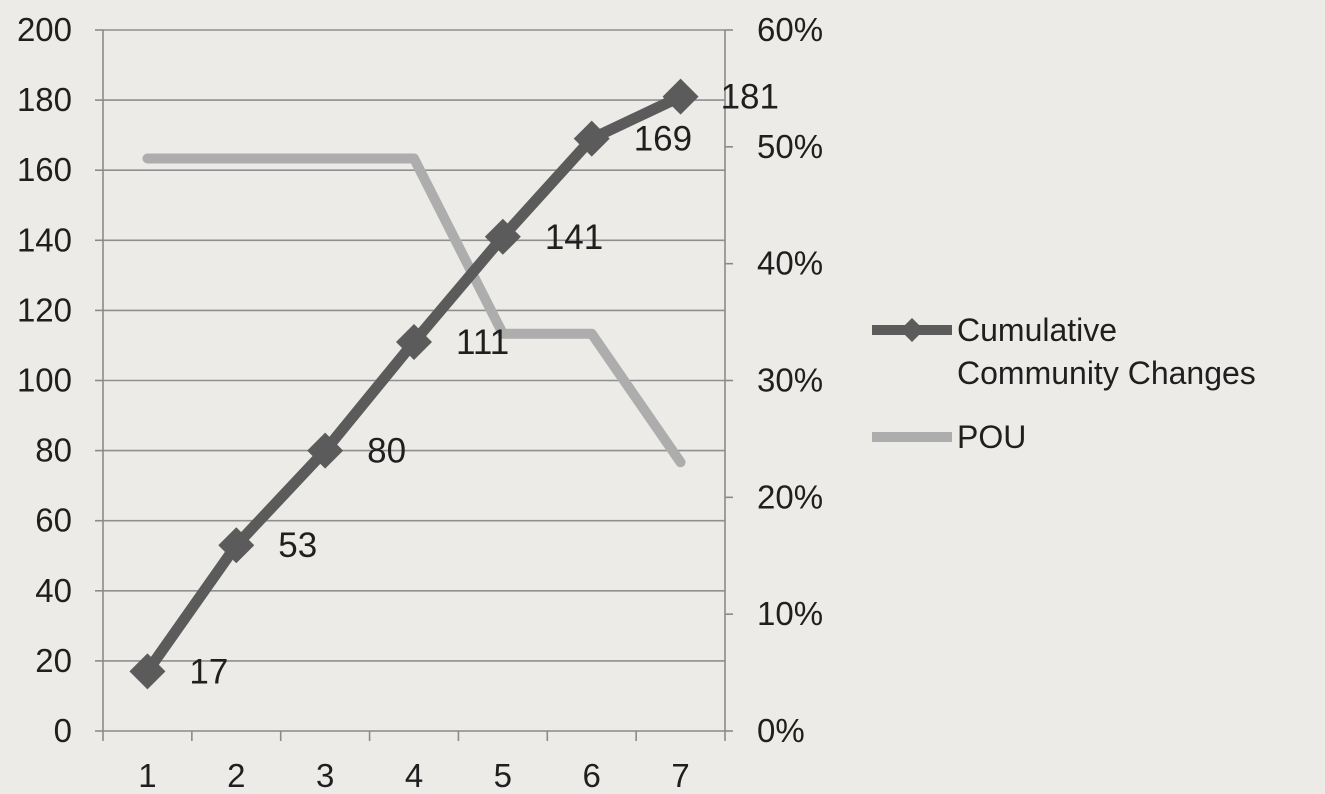  I want to click on right-y-tick-label: 50%, so click(790, 146).